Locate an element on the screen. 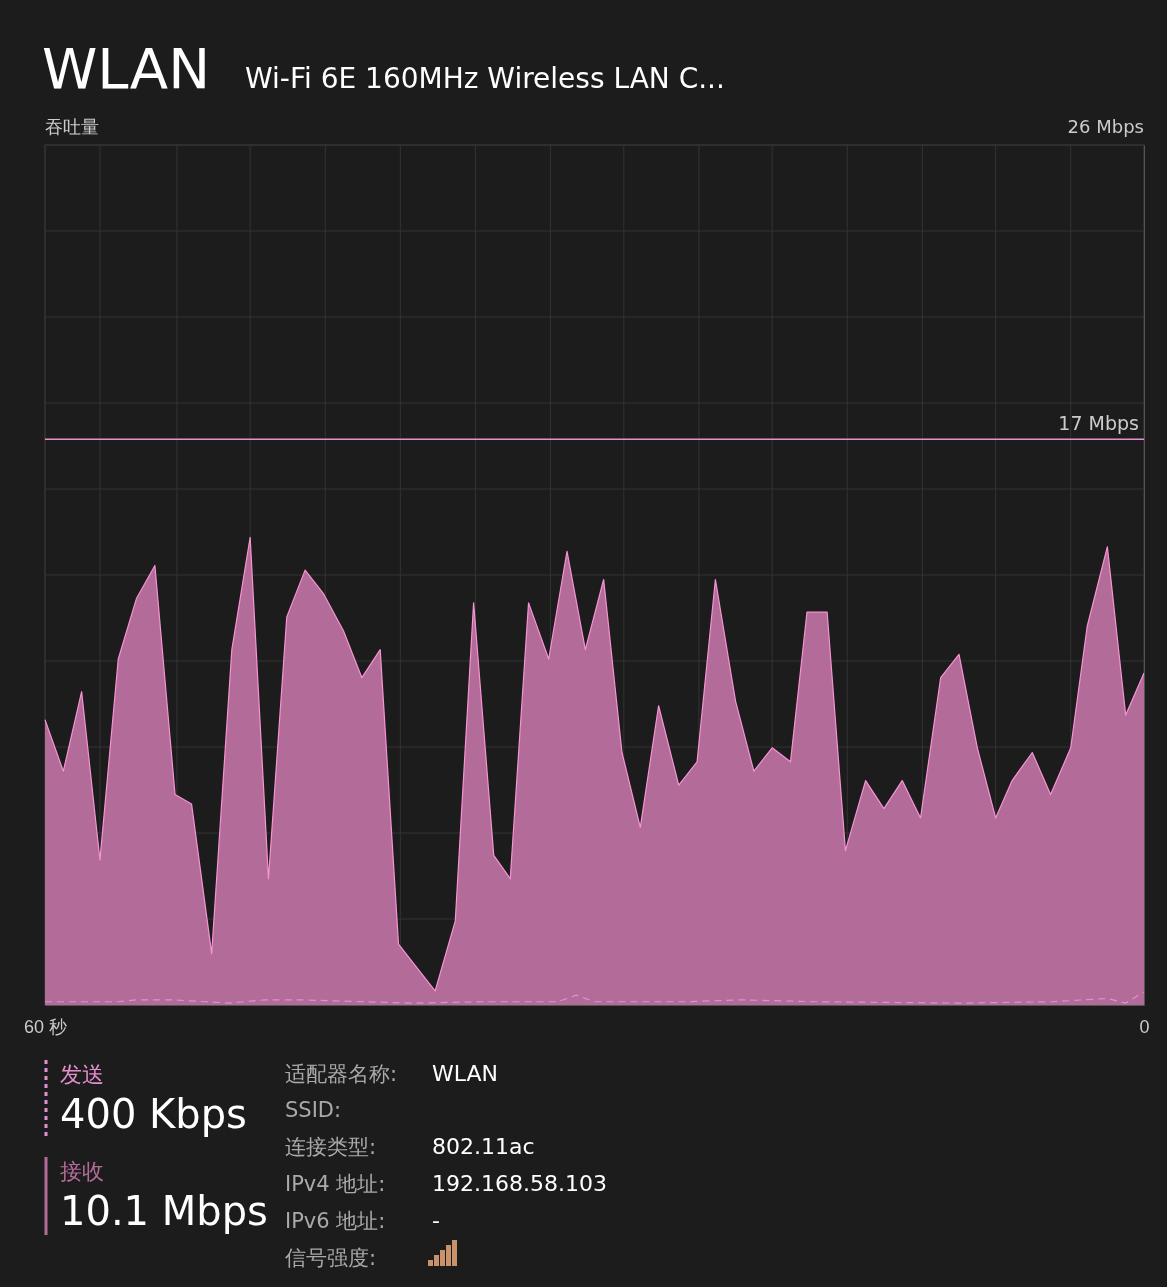 The image size is (1167, 1287). text: 信号强度: is located at coordinates (331, 1258).